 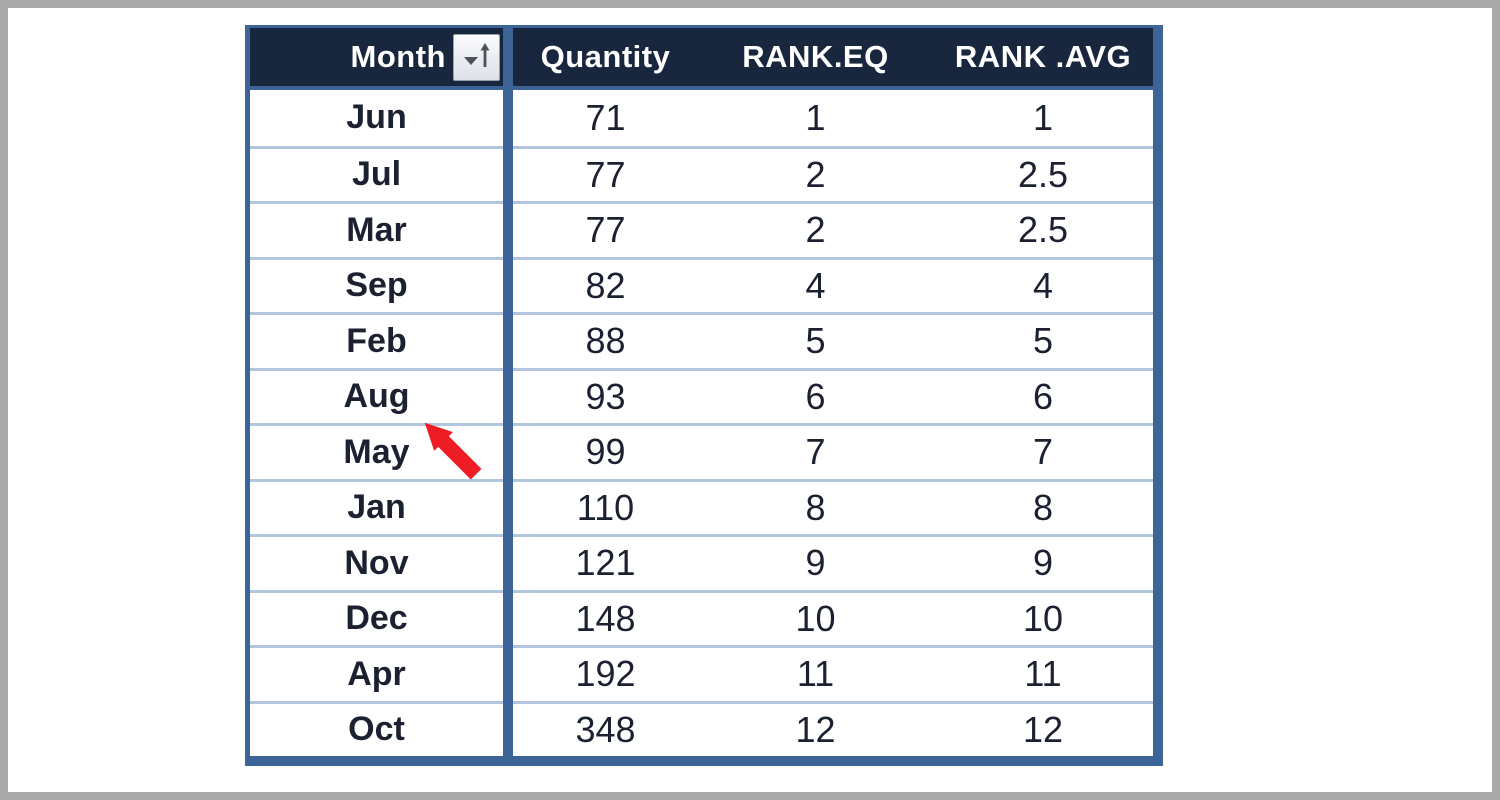 What do you see at coordinates (1043, 118) in the screenshot?
I see `rank-avg-cell: 1` at bounding box center [1043, 118].